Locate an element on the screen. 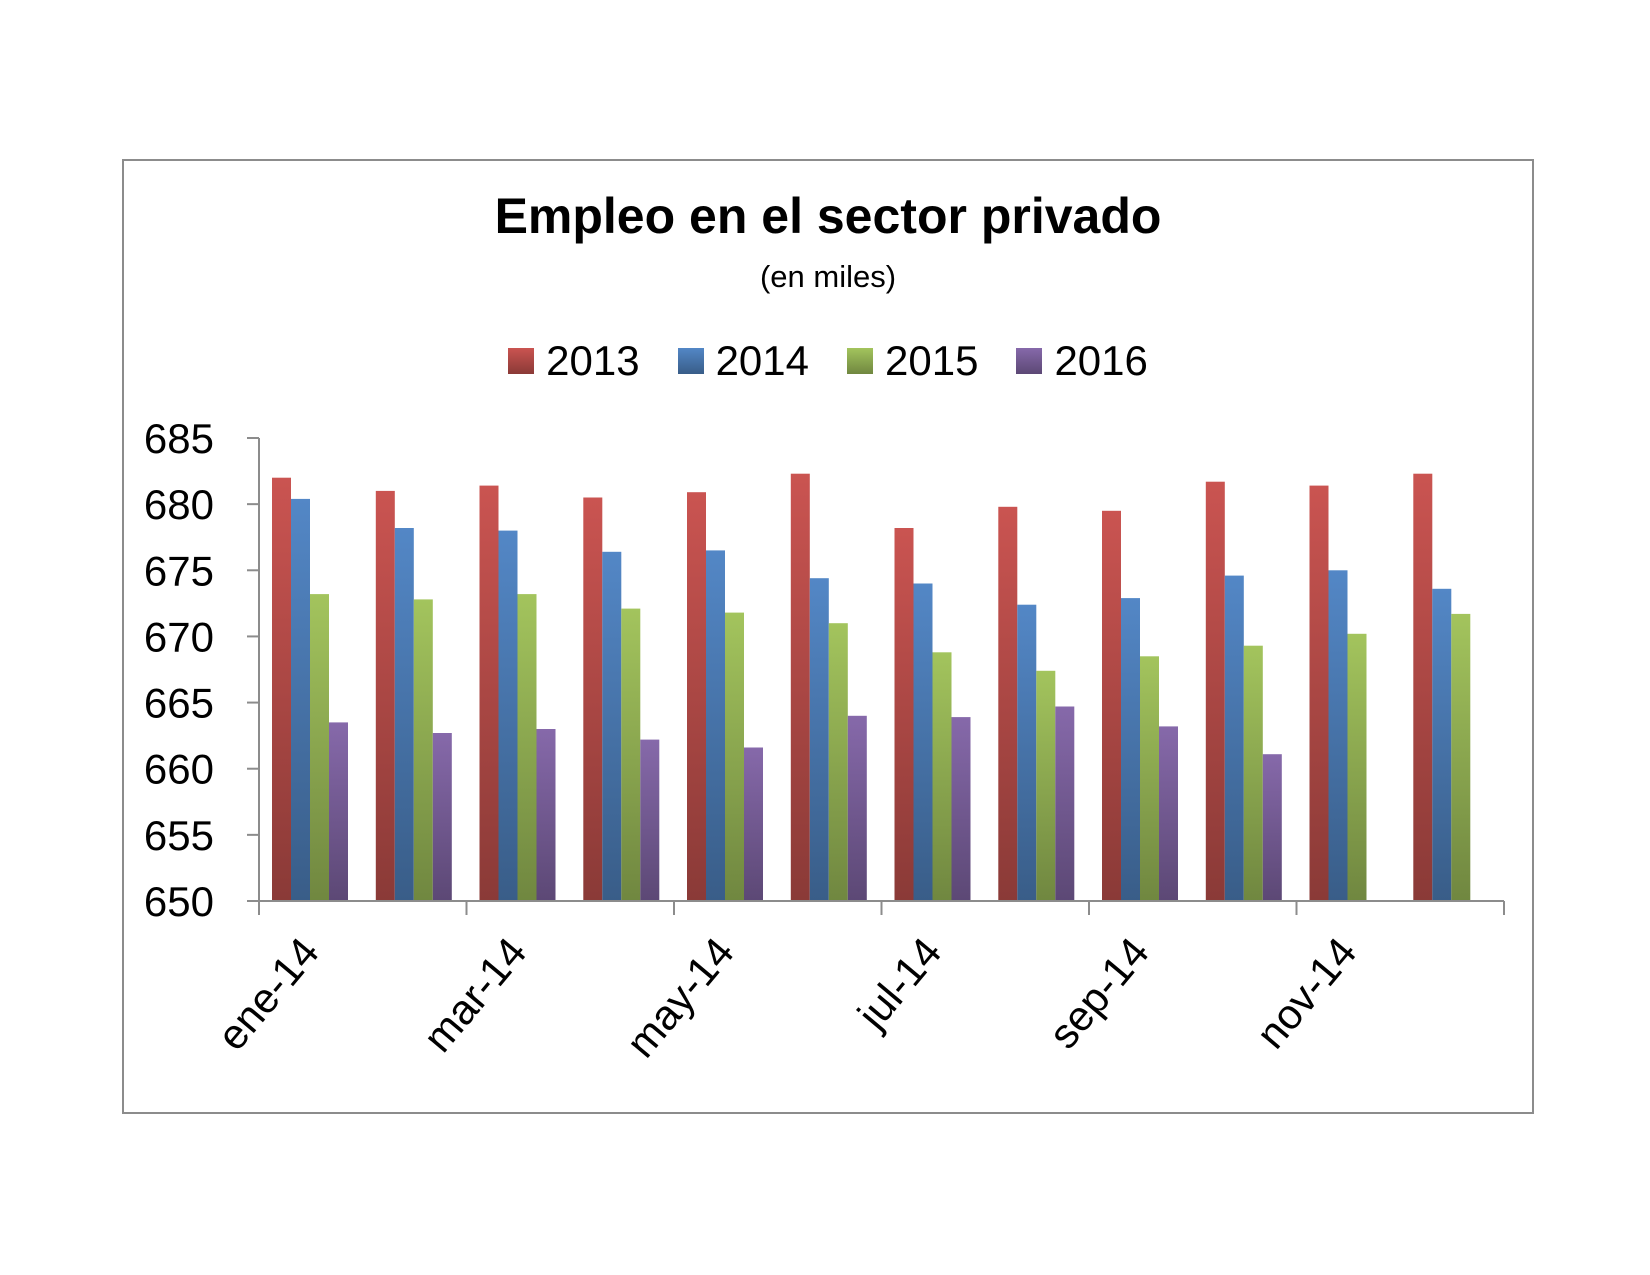 The height and width of the screenshot is (1275, 1650). legend-item-2015: 2015 is located at coordinates (912, 361).